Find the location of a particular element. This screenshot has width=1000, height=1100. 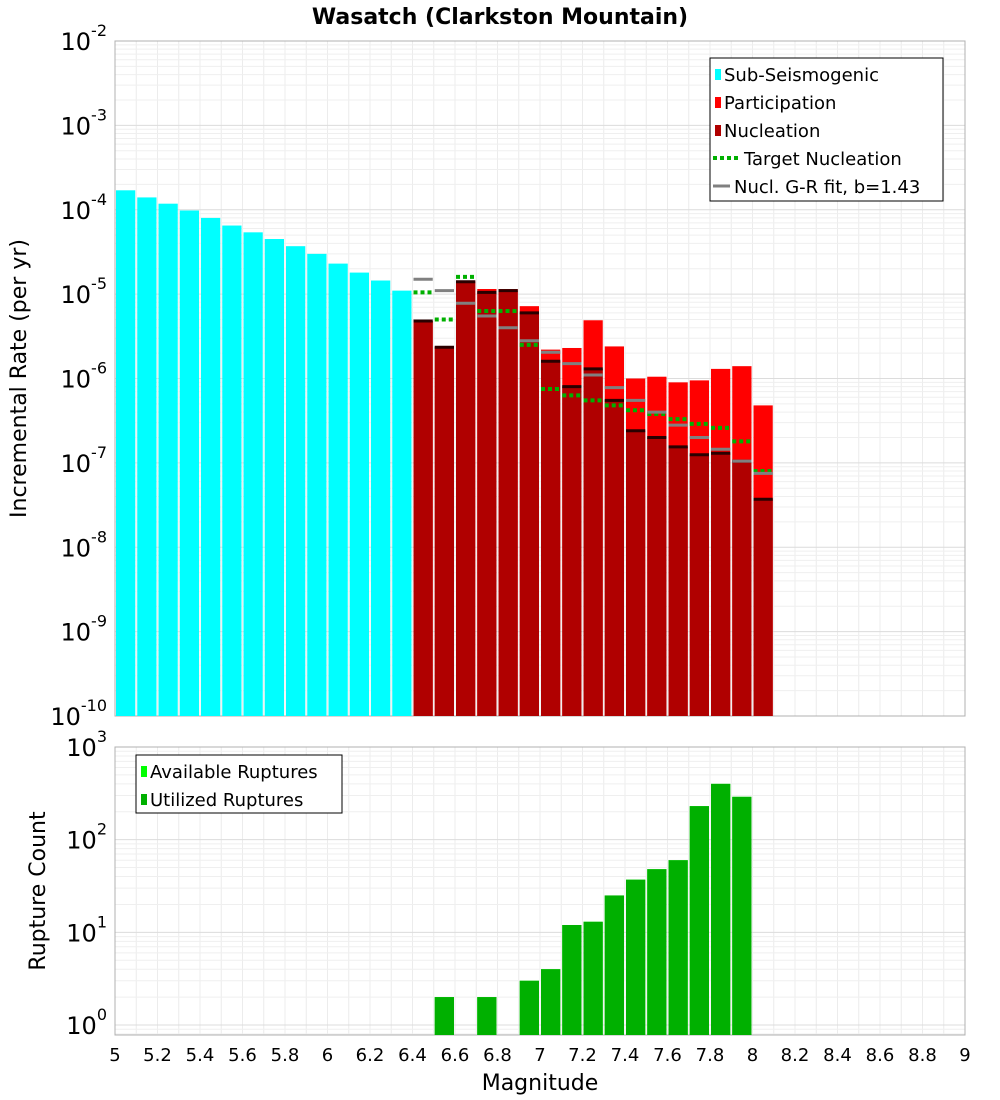

chart-title: Wasatch (Clarkston Mountain) is located at coordinates (500, 17).